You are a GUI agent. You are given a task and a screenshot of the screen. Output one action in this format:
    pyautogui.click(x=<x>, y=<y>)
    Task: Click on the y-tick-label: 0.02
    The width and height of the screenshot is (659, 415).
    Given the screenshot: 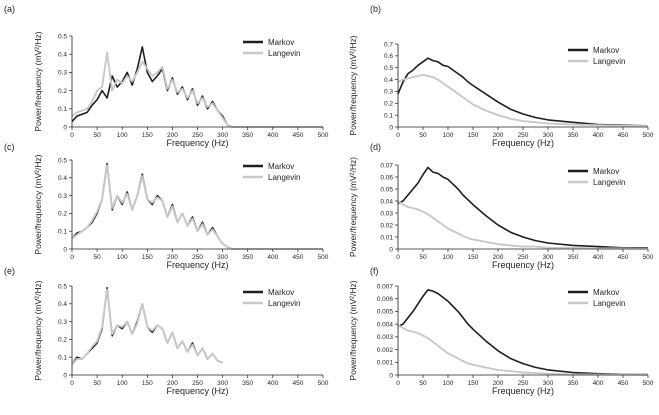 What is the action you would take?
    pyautogui.click(x=386, y=225)
    